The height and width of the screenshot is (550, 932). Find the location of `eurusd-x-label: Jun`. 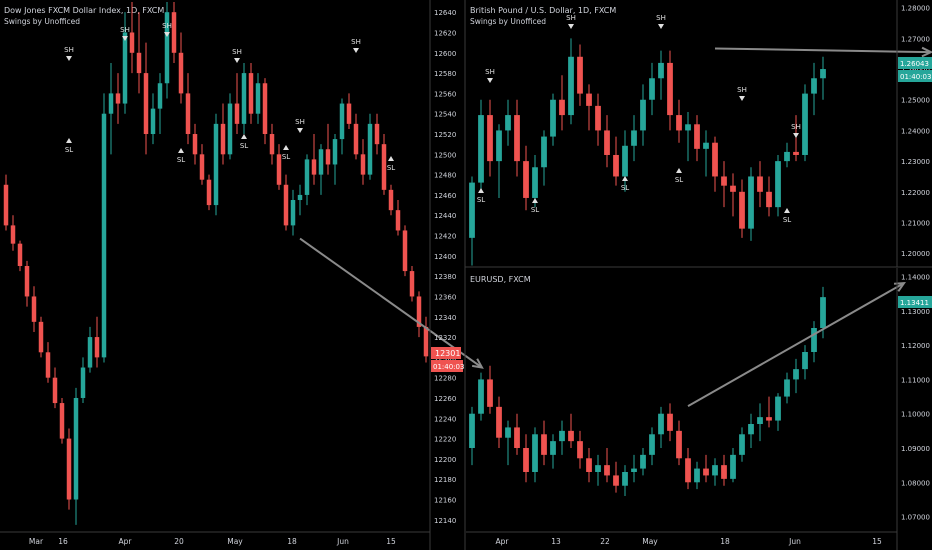

eurusd-x-label: Jun is located at coordinates (794, 541).